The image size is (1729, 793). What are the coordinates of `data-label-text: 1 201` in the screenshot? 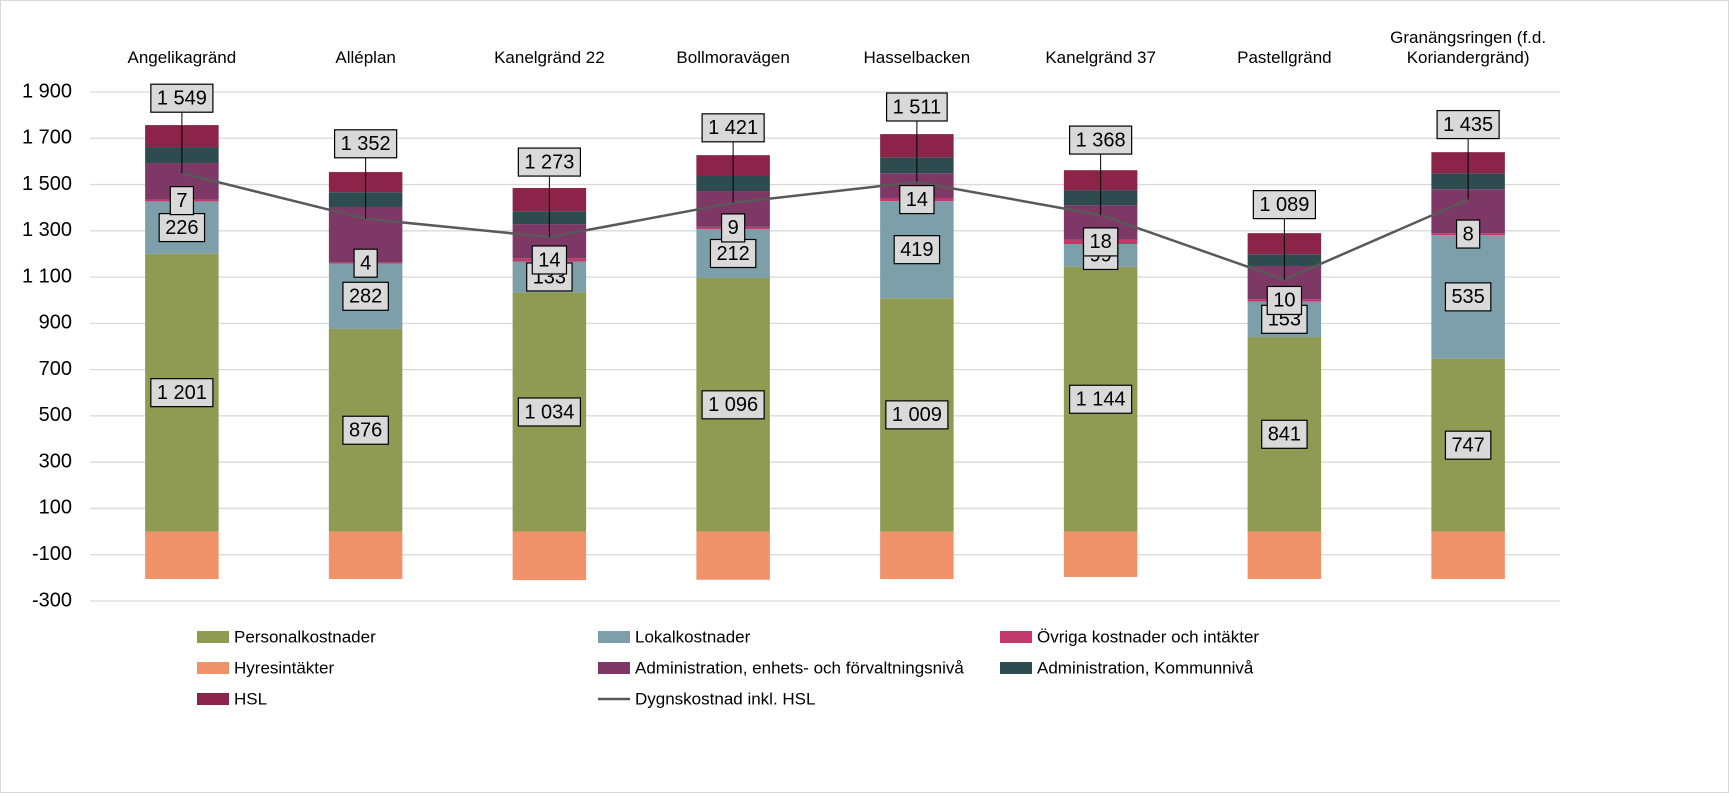 It's located at (182, 393).